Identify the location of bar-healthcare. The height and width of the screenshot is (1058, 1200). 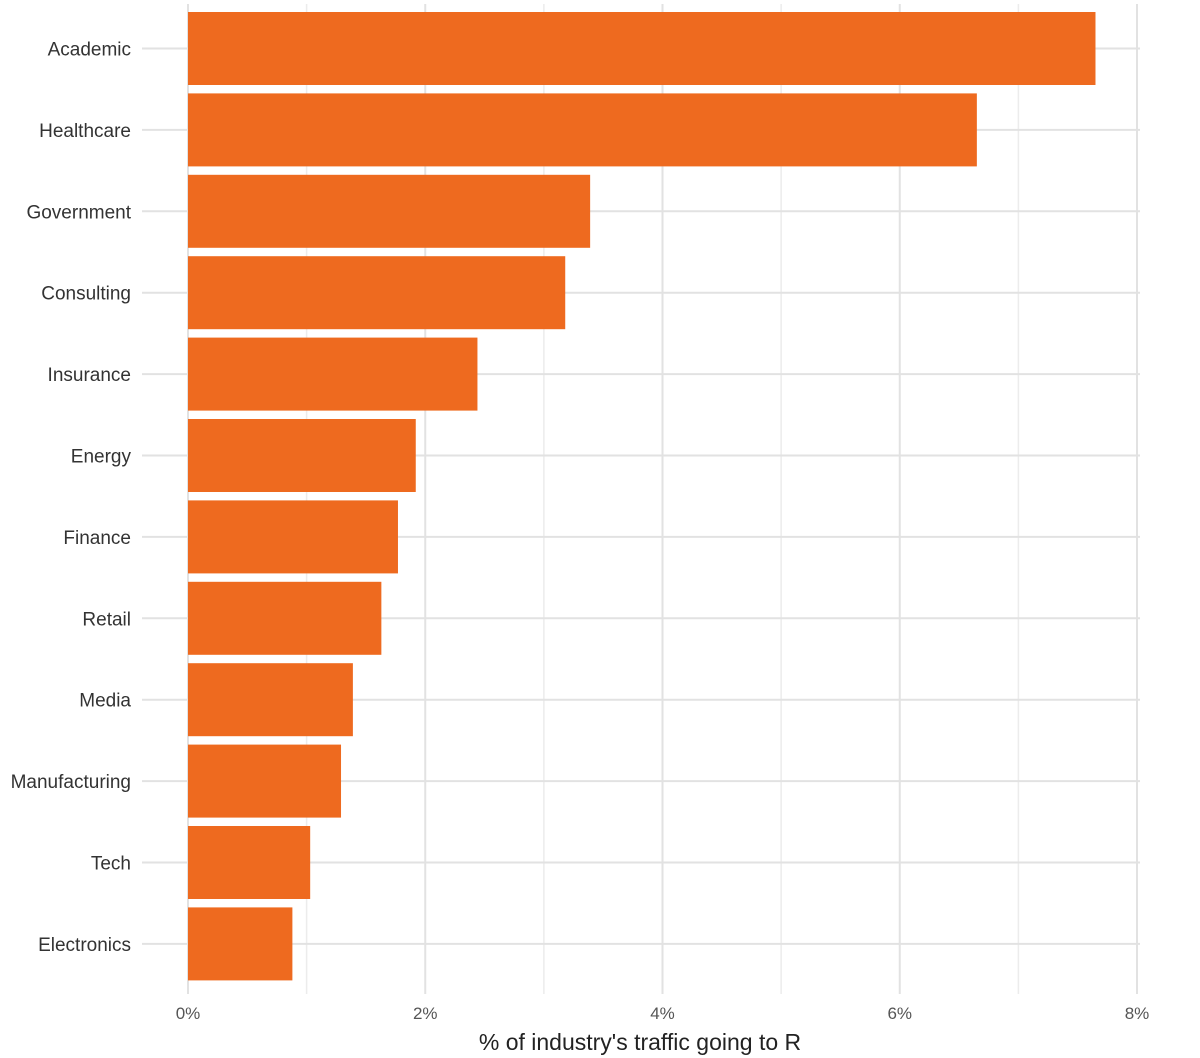
(582, 130).